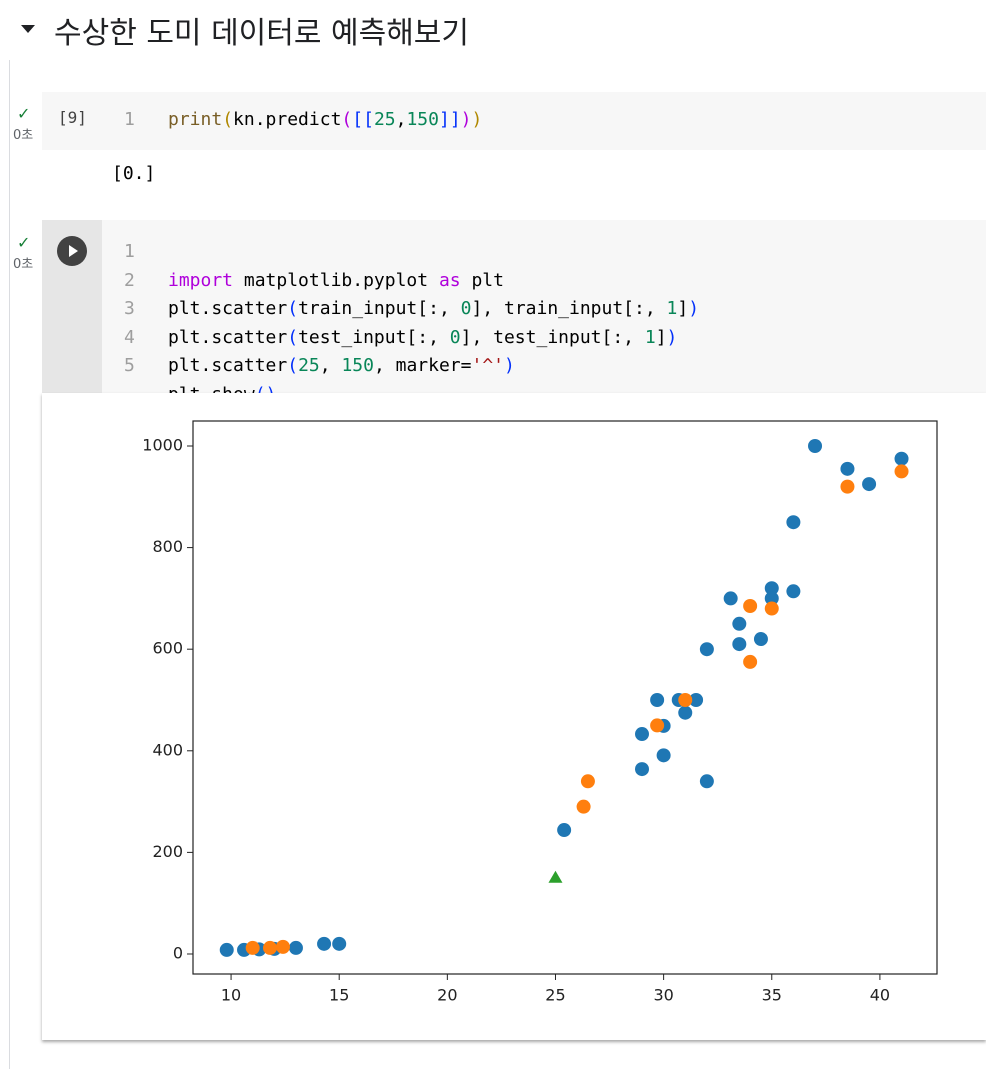 The width and height of the screenshot is (986, 1069). I want to click on code-cell, so click(514, 121).